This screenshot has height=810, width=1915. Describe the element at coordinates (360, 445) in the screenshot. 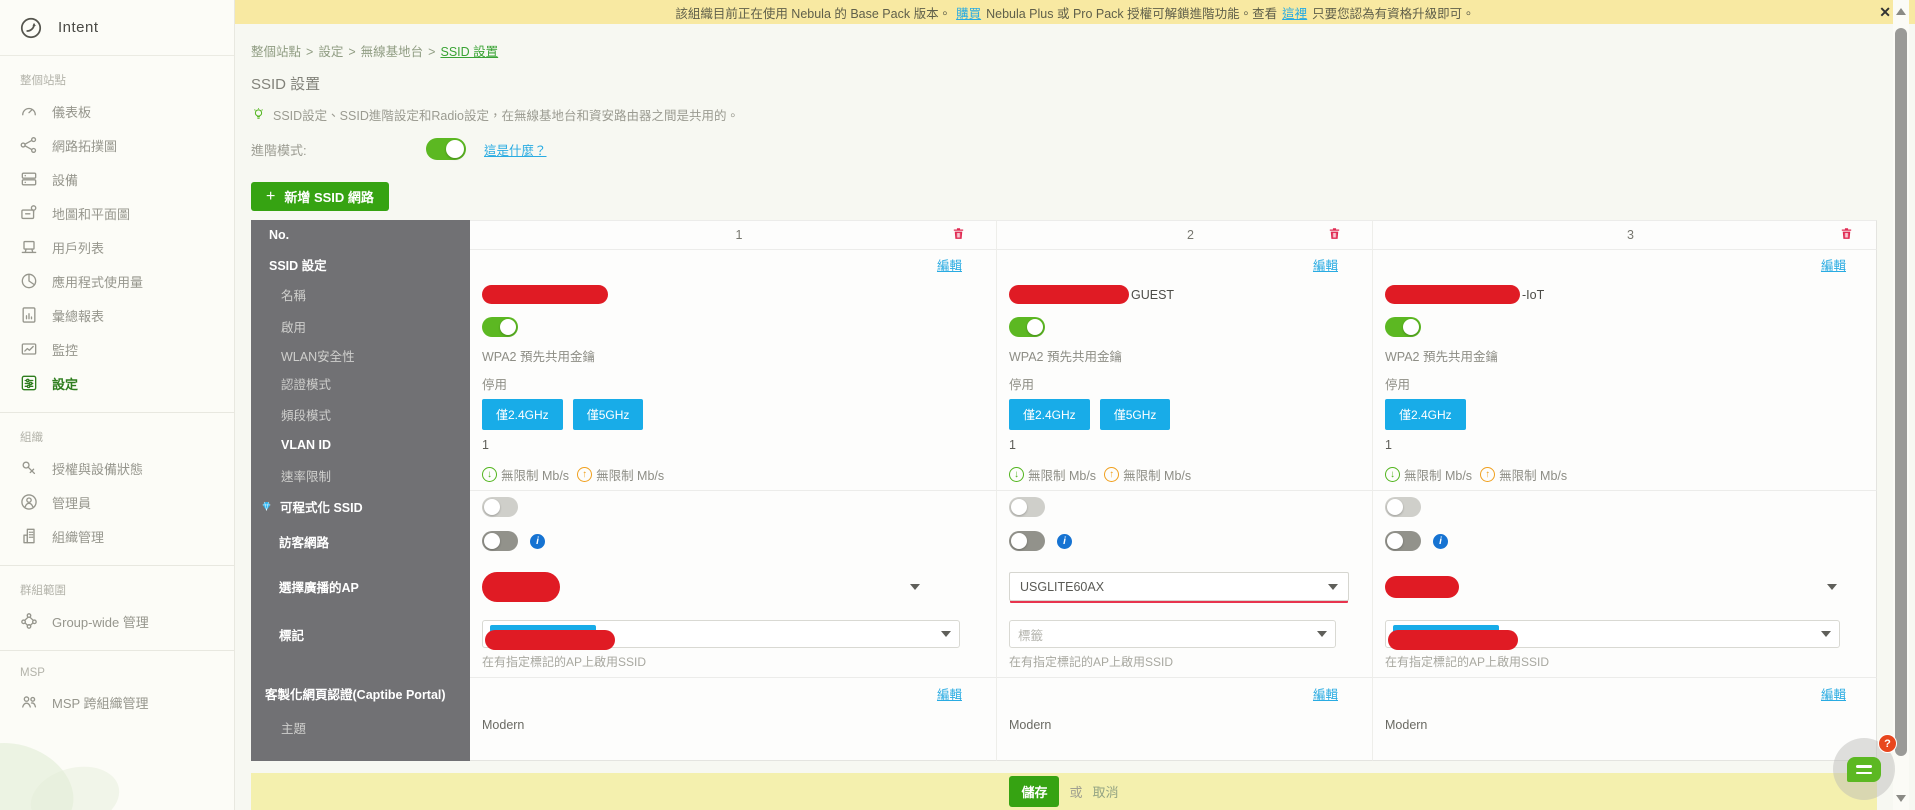

I see `row-label-vlan: VLAN ID` at that location.